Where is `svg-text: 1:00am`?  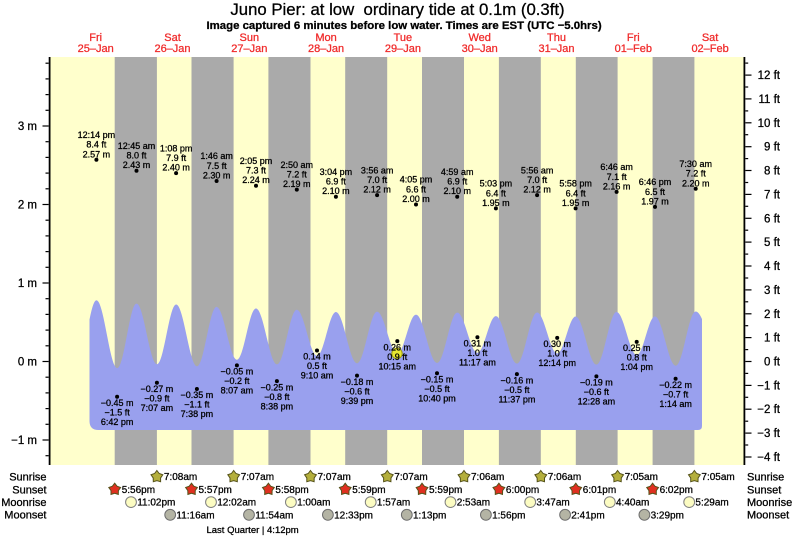 svg-text: 1:00am is located at coordinates (313, 503).